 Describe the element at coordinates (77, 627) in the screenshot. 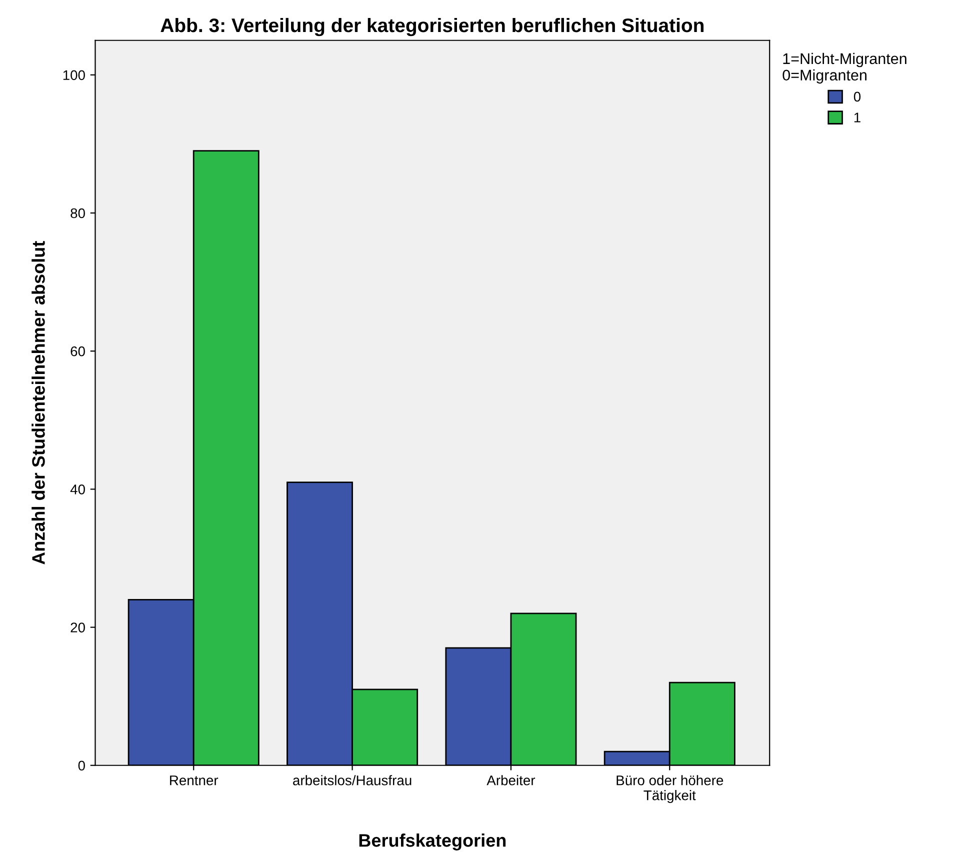

I see `y-tick-label: 20` at that location.